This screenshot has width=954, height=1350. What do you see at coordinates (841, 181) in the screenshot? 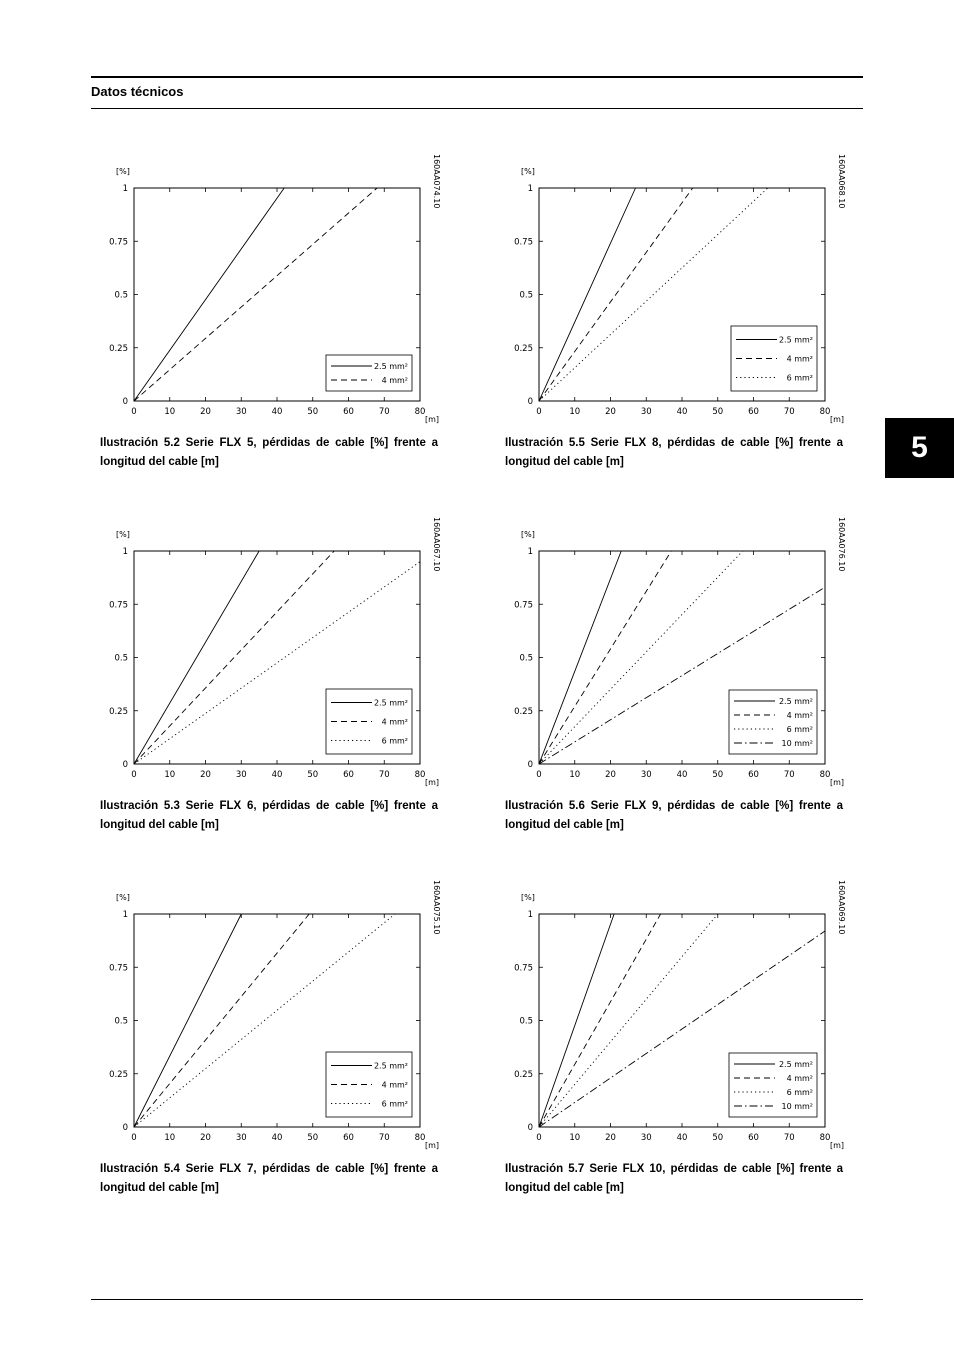
I see `figure-code: 160AA068.10` at bounding box center [841, 181].